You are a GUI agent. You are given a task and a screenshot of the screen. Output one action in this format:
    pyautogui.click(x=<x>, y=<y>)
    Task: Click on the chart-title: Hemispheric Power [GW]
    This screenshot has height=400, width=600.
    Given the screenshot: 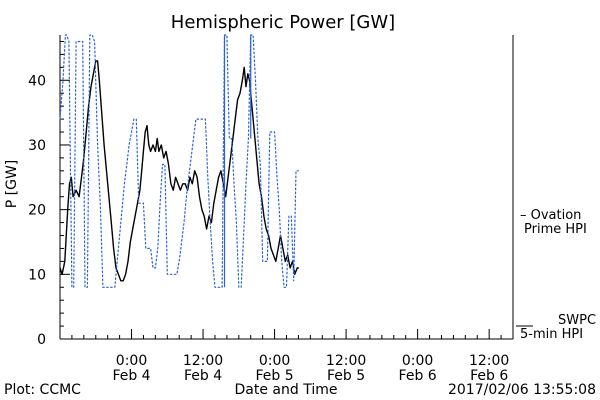 What is the action you would take?
    pyautogui.click(x=283, y=22)
    